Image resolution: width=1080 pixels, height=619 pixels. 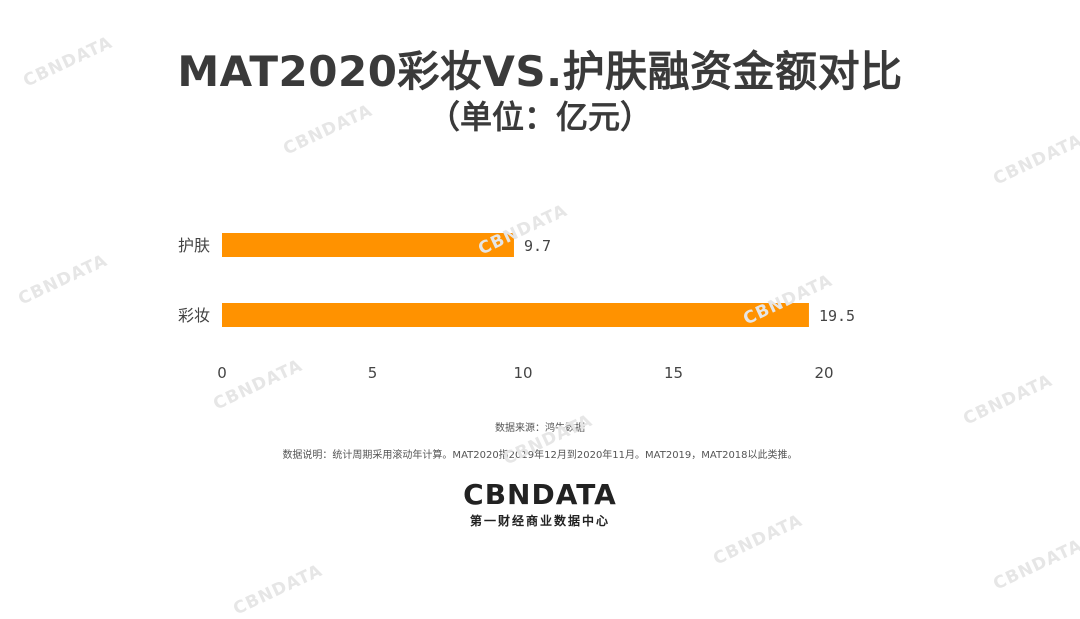 What do you see at coordinates (837, 316) in the screenshot?
I see `data-label: 19.5` at bounding box center [837, 316].